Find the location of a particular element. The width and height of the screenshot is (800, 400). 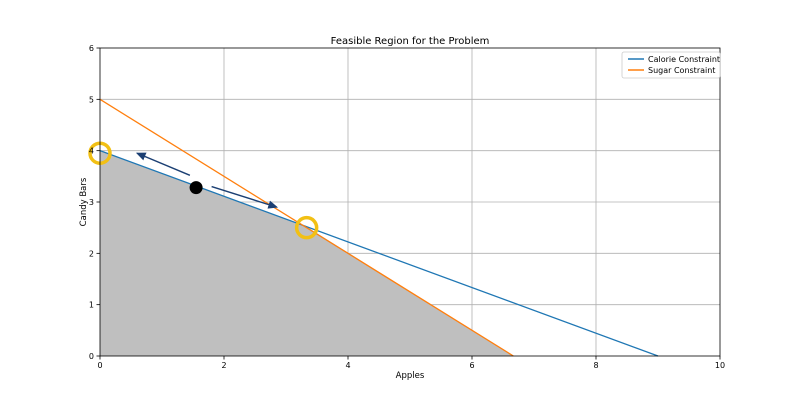

highlight-circle-vertex-intersection is located at coordinates (306, 227).